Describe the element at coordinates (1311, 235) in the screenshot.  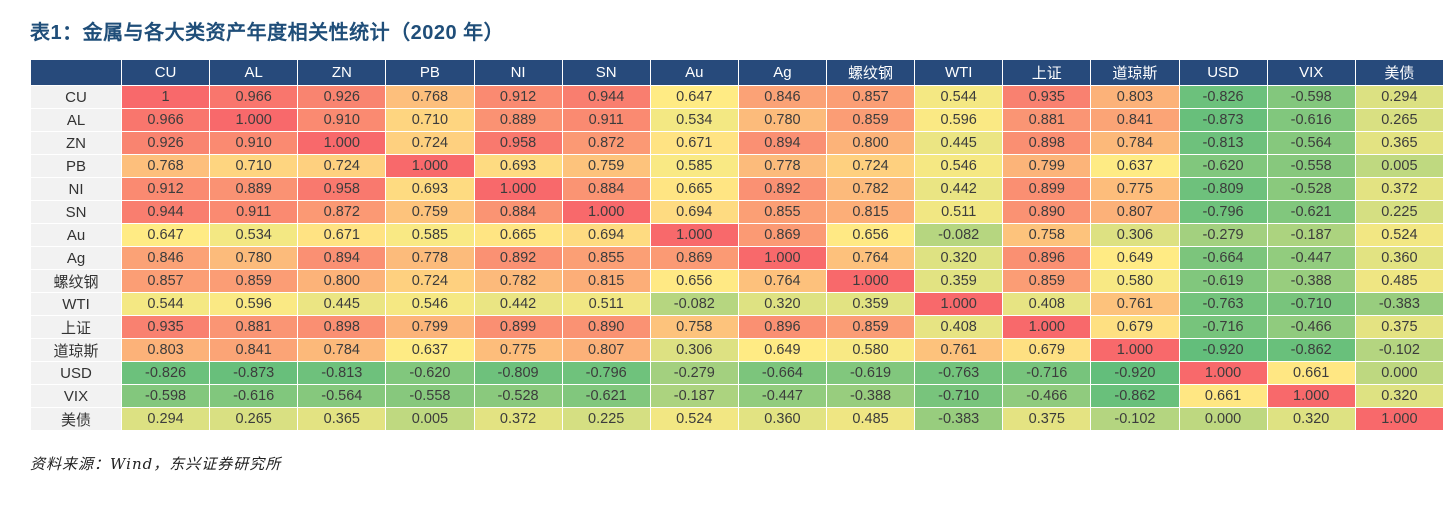
I see `correlation-cell: -0.187` at that location.